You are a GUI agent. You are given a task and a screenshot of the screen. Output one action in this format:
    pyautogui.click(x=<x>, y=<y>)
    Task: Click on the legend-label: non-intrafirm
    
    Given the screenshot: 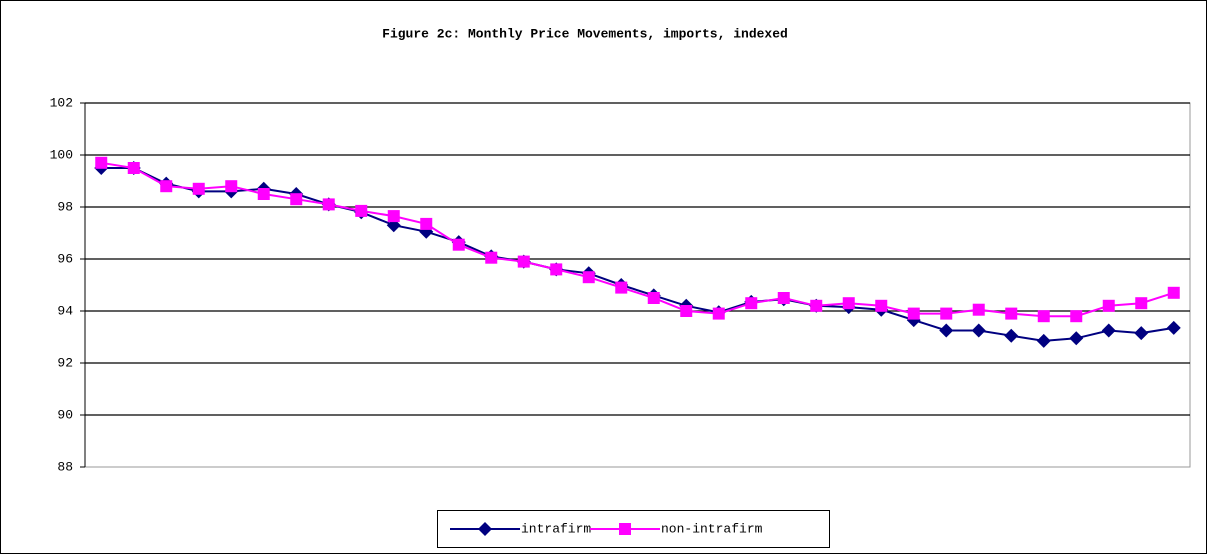 What is the action you would take?
    pyautogui.click(x=712, y=528)
    